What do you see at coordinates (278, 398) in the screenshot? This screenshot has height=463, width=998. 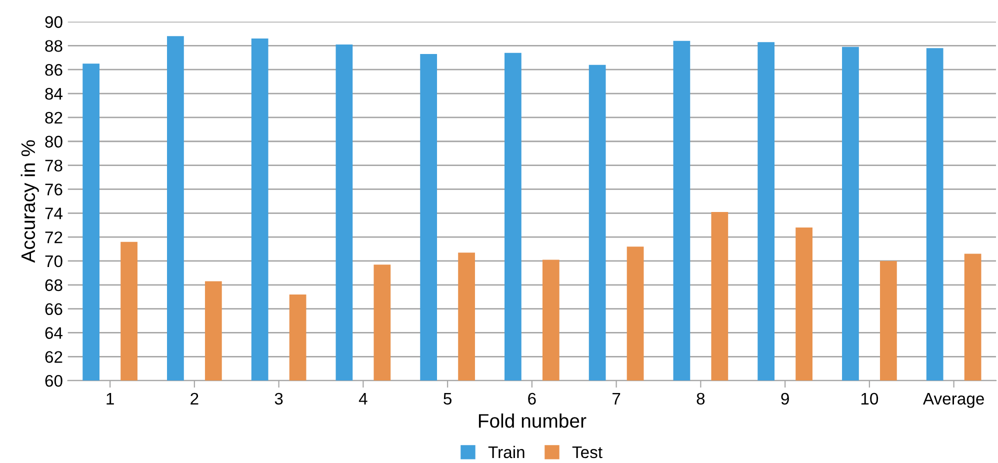 I see `x-tick-label: 3` at bounding box center [278, 398].